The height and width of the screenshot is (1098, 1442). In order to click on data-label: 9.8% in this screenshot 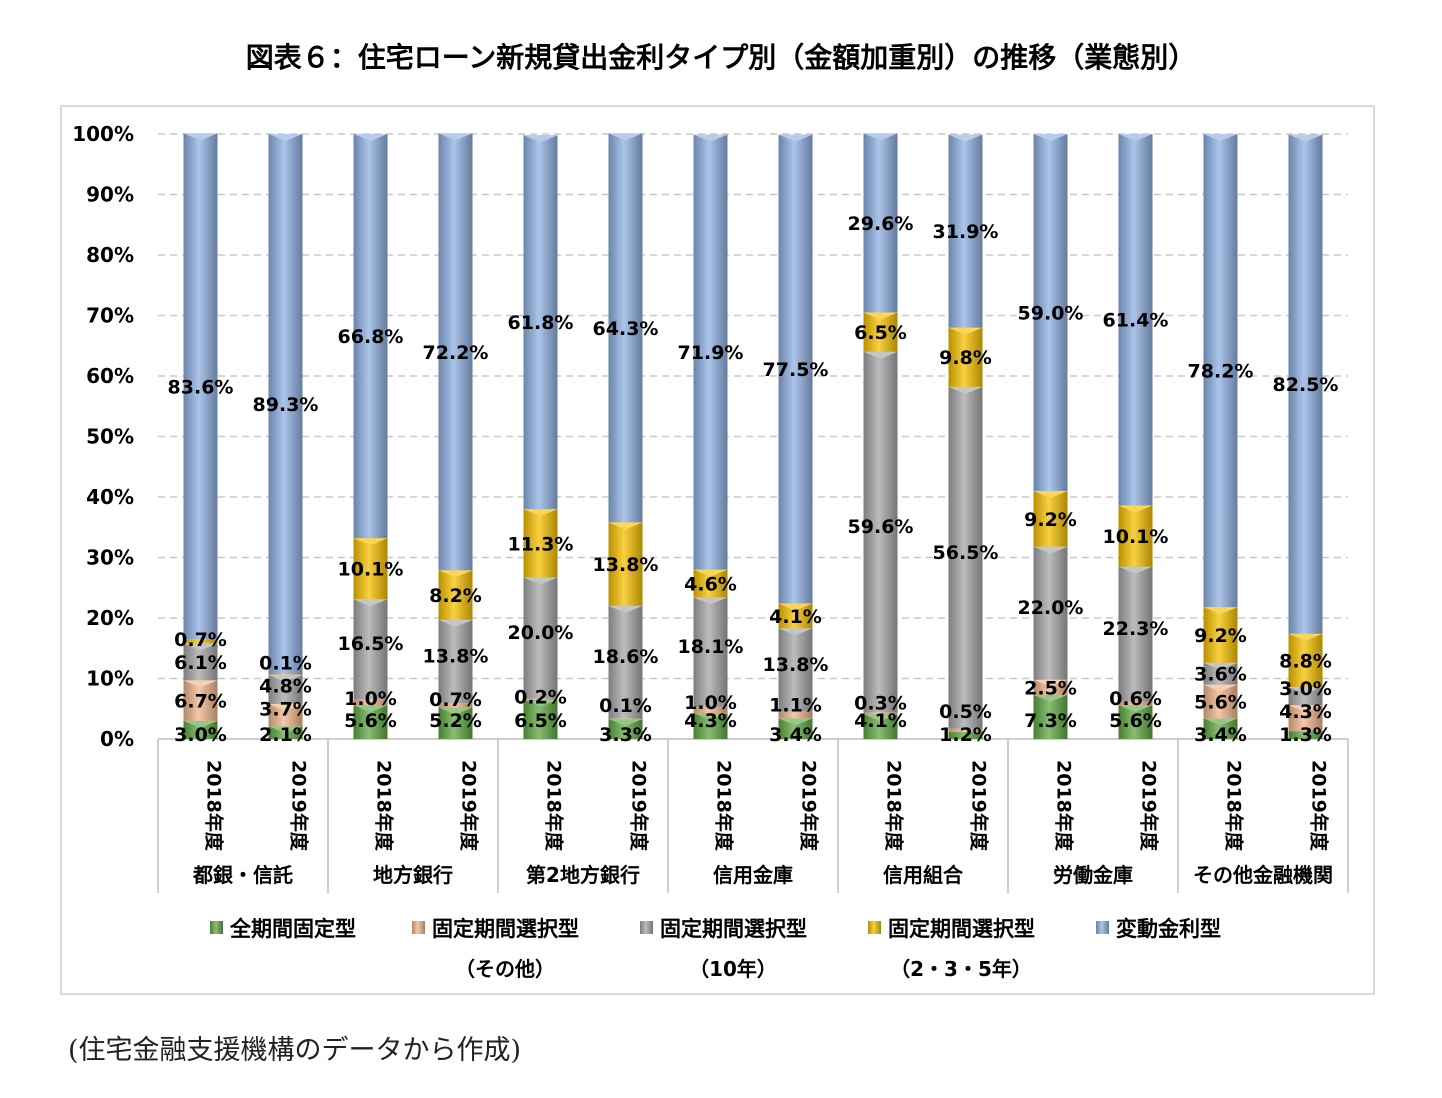, I will do `click(965, 358)`.